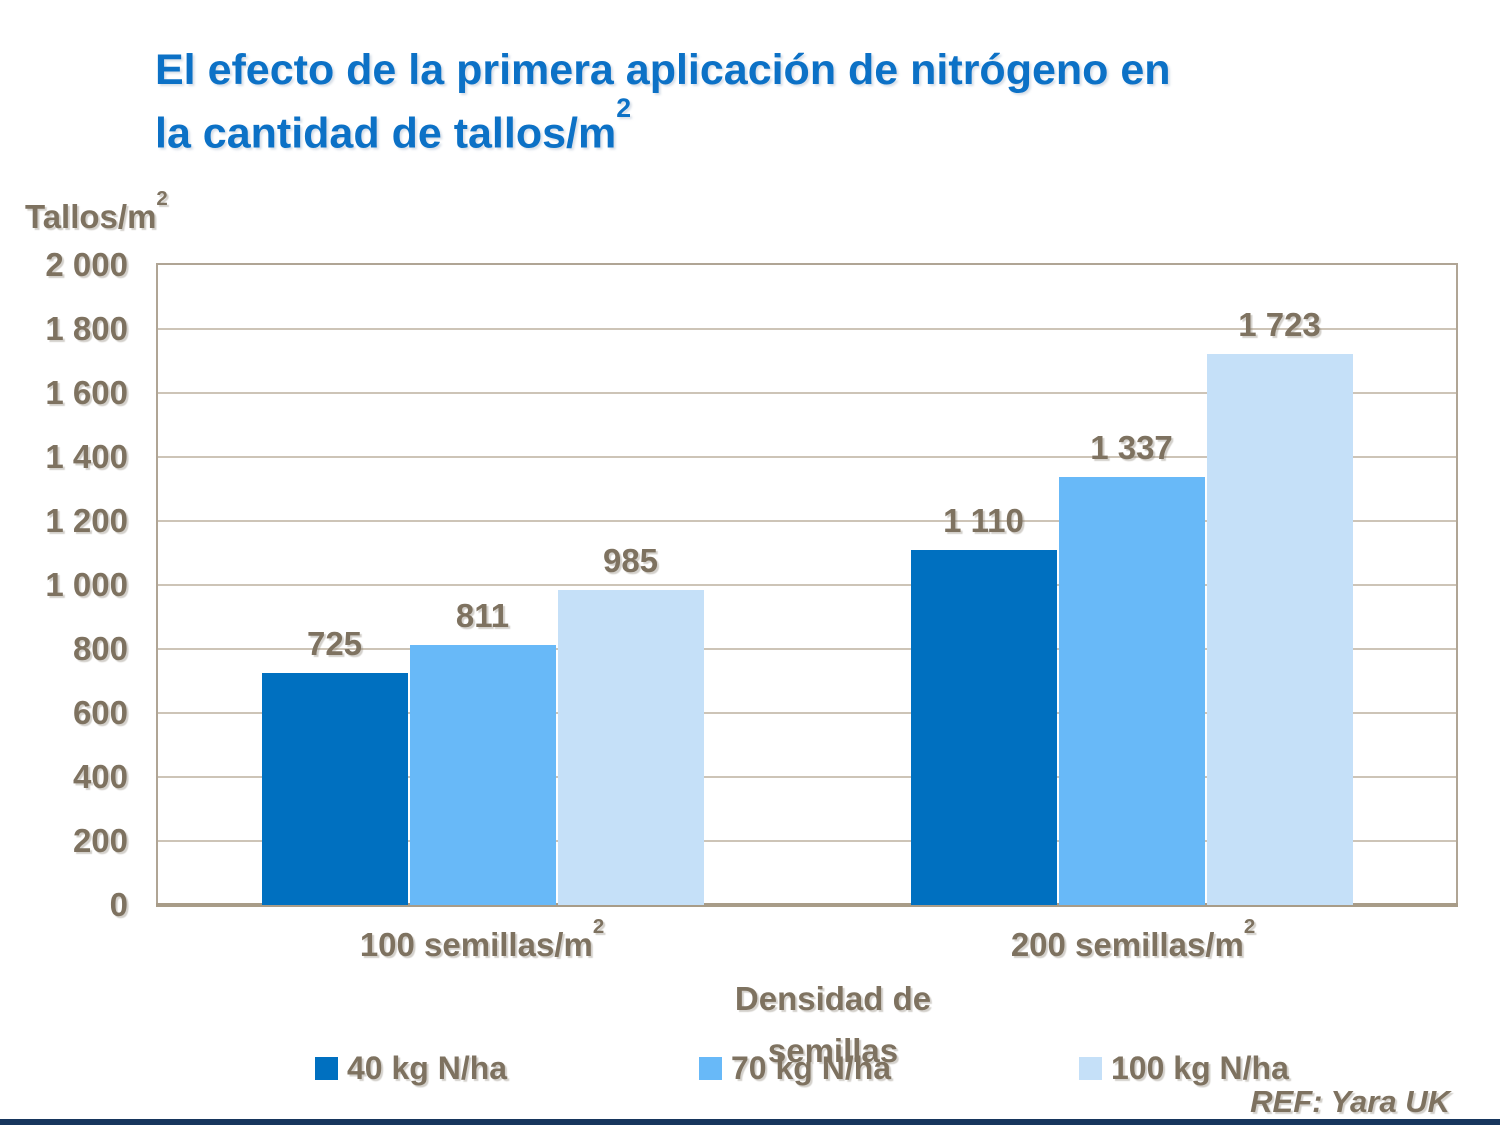 This screenshot has width=1500, height=1125. Describe the element at coordinates (1131, 447) in the screenshot. I see `bar-value-label: 1 337` at that location.